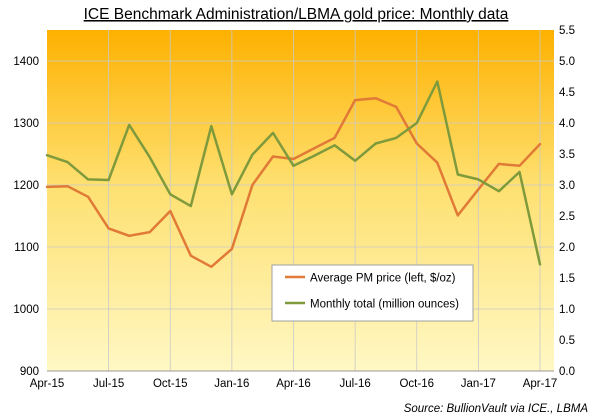 This screenshot has width=593, height=417. Describe the element at coordinates (567, 62) in the screenshot. I see `right-tick-label: 5.0` at that location.